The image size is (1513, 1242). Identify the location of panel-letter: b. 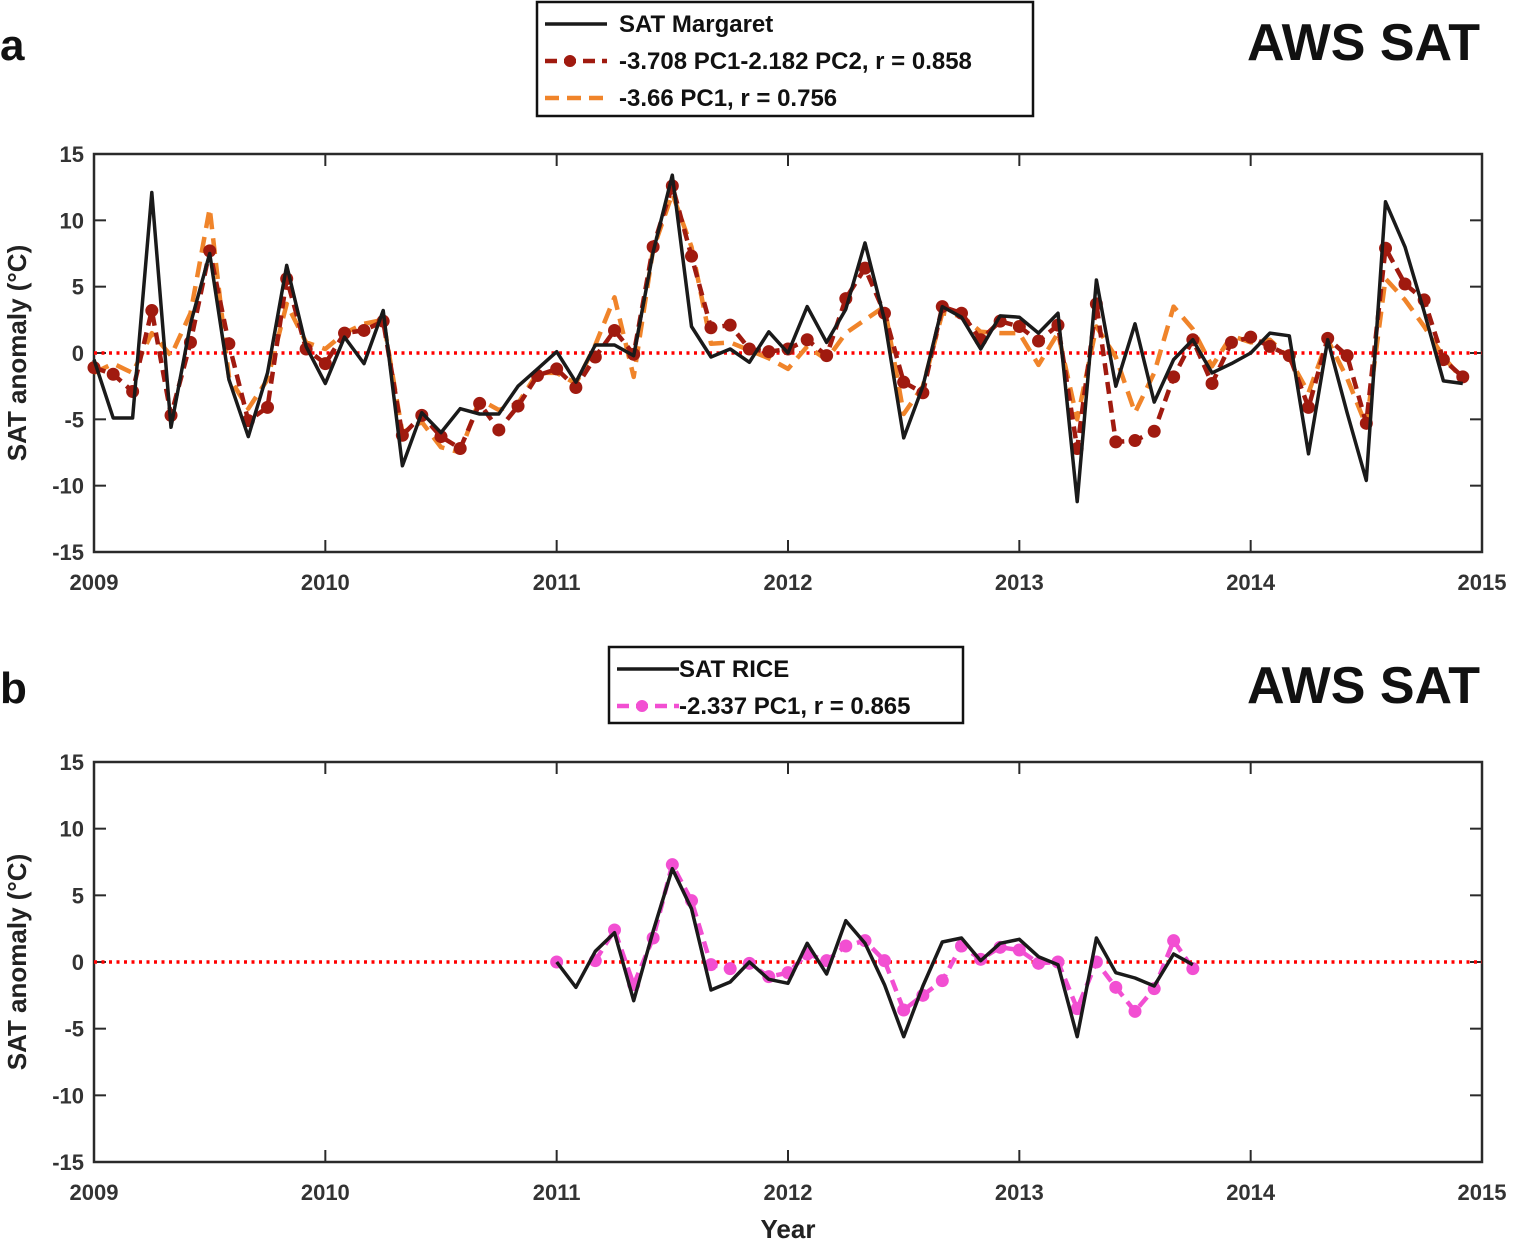
(13, 688).